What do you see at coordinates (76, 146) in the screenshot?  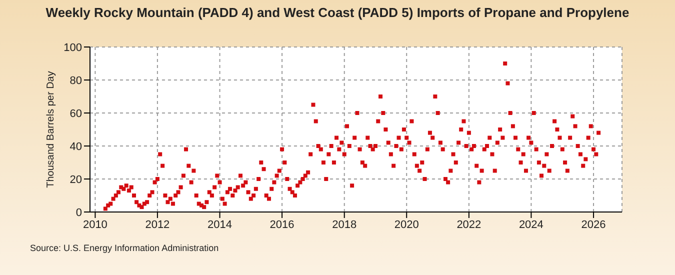 I see `y-tick-label: 40` at bounding box center [76, 146].